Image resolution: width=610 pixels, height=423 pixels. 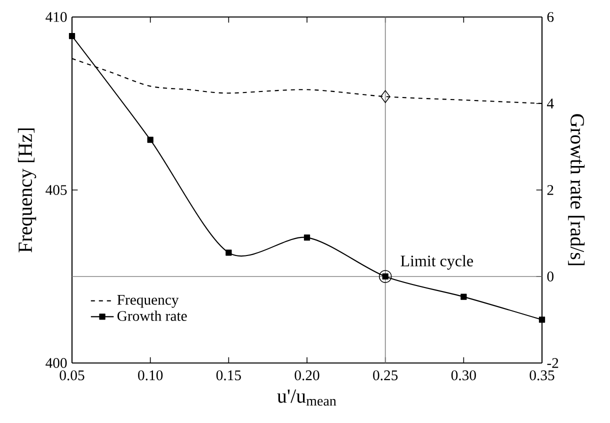 I want to click on x-tick-label: 0.35, so click(x=542, y=375).